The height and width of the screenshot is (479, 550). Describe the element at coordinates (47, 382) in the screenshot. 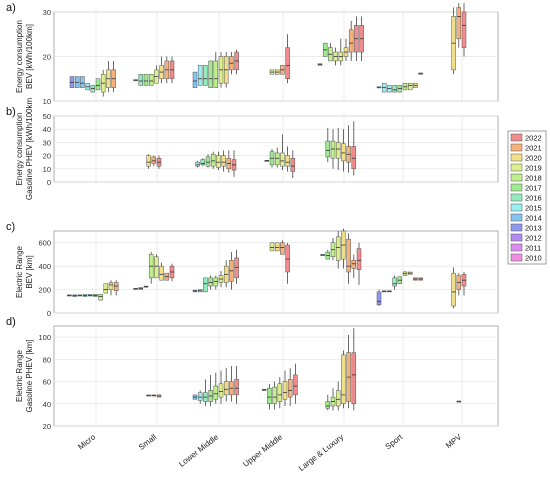

I see `y-tick-label: 60` at that location.